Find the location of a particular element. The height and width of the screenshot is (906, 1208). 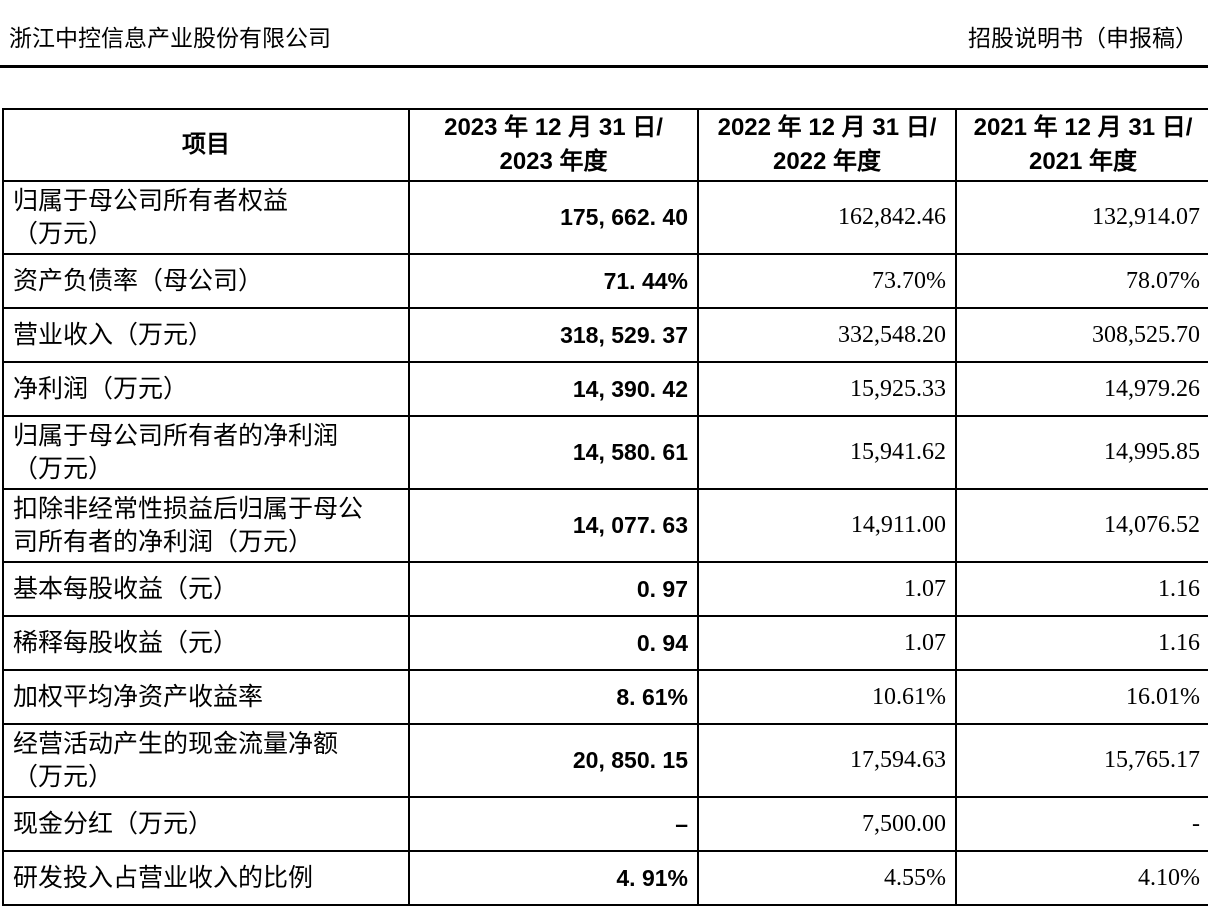

row-label: 归属于母公司所有者的净利润 （万元） is located at coordinates (206, 452).